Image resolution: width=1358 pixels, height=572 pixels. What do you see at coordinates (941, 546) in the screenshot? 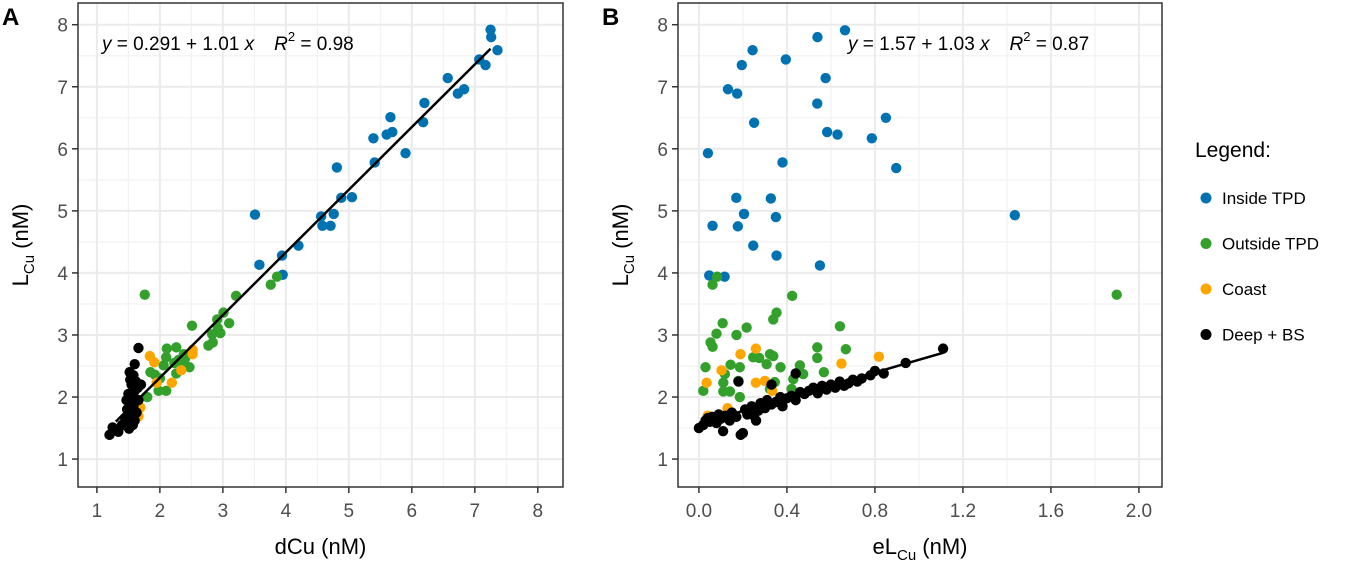
I see `x-label-unit: (nM)` at bounding box center [941, 546].